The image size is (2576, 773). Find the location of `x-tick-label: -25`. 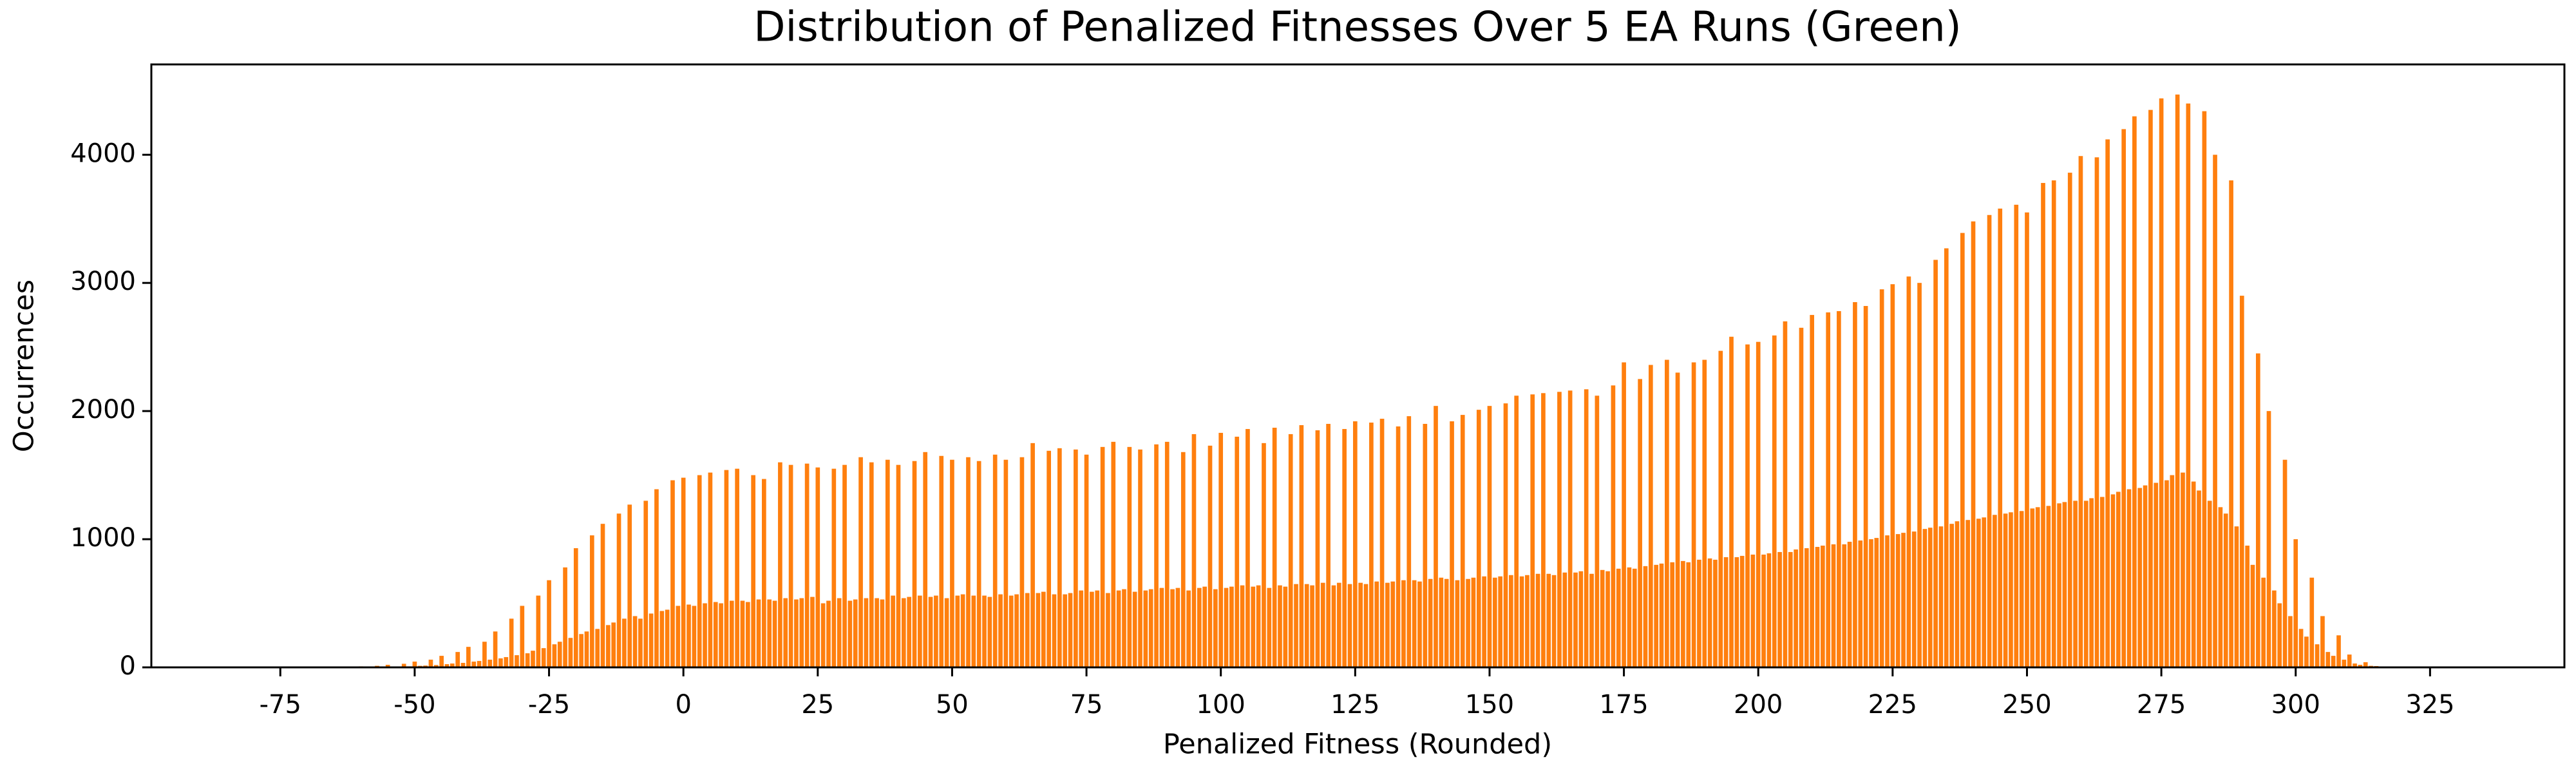

x-tick-label: -25 is located at coordinates (549, 705).